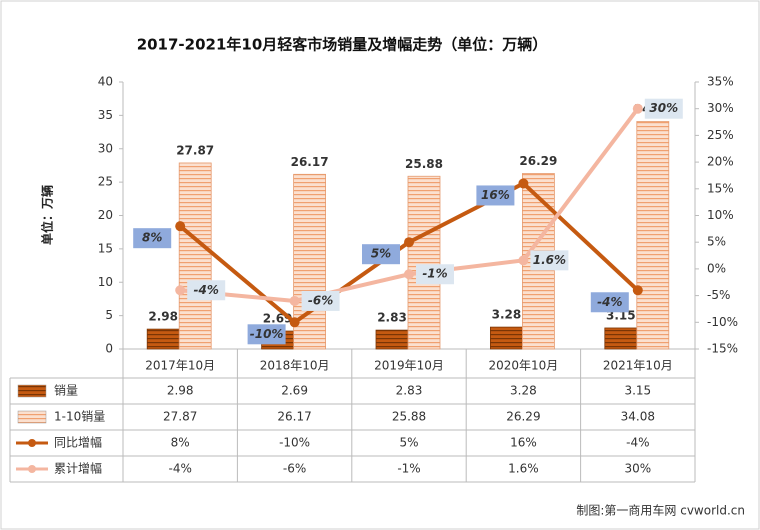  I want to click on y-tick-label: 0, so click(109, 349).